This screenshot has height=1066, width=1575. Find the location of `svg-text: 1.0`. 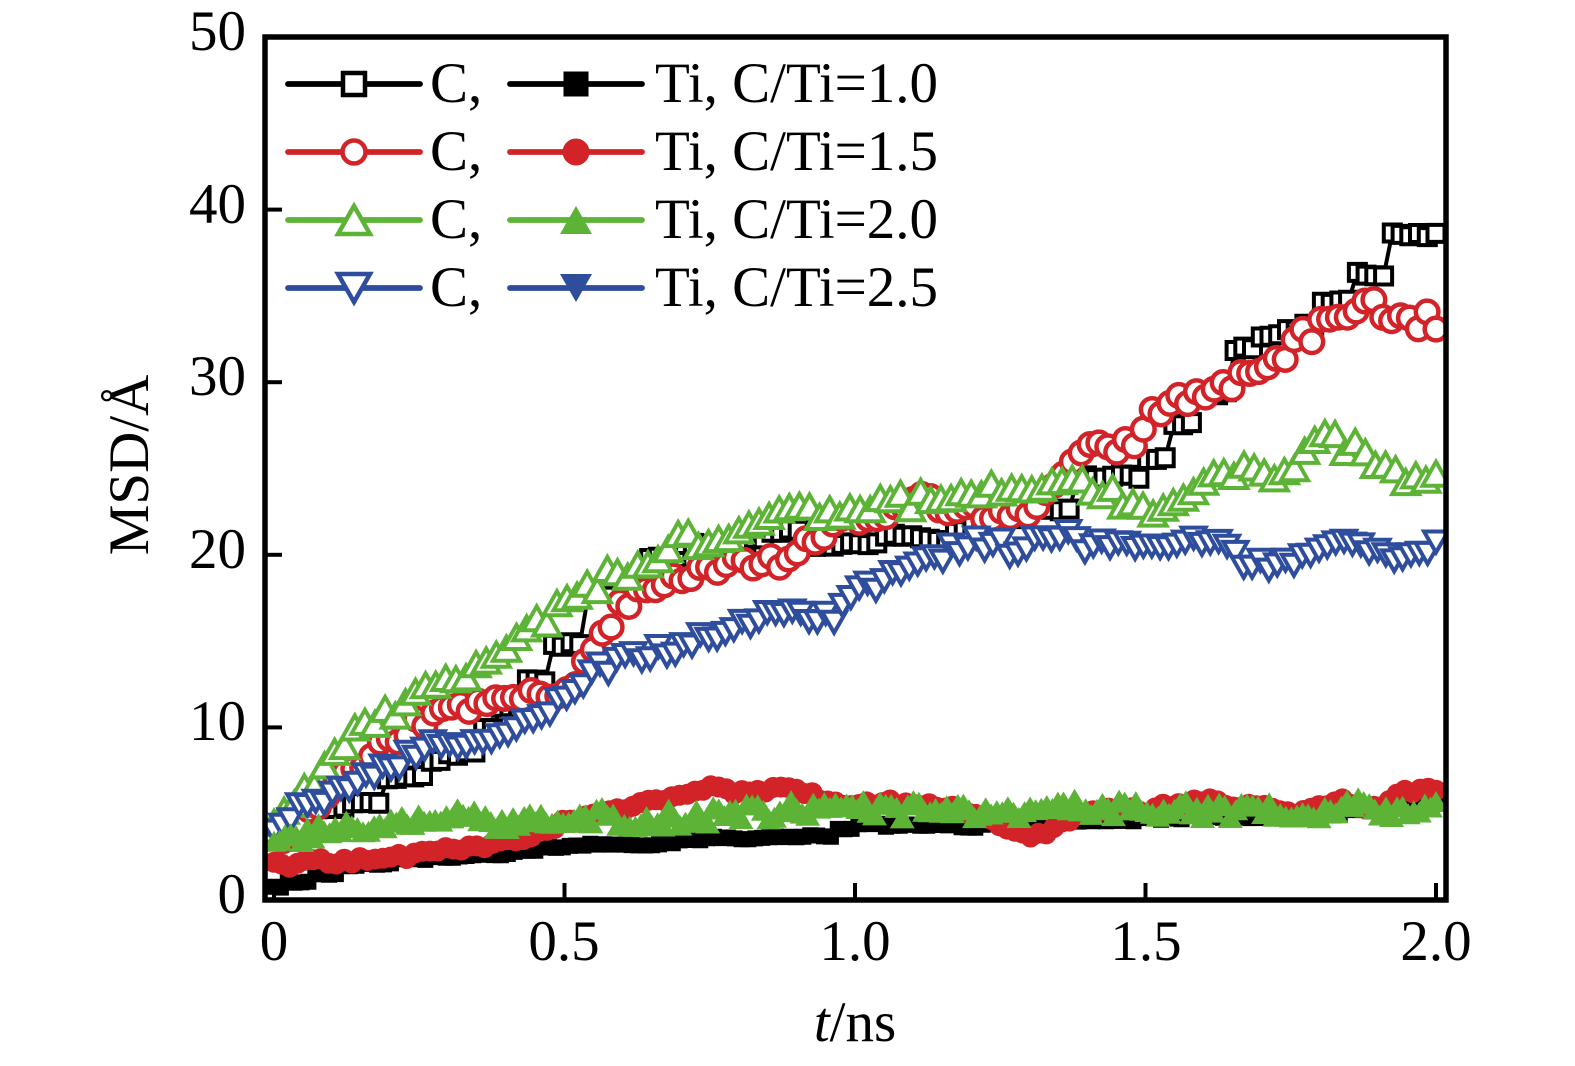

svg-text: 1.0 is located at coordinates (854, 941).